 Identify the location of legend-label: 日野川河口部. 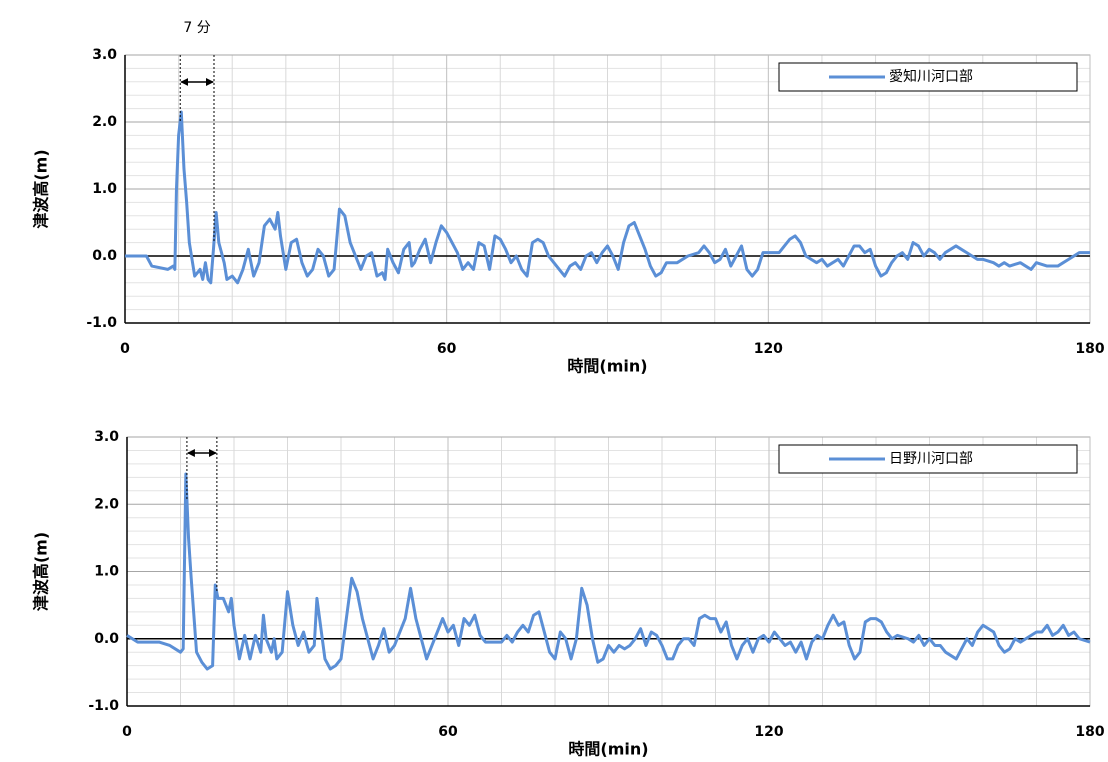
(931, 459).